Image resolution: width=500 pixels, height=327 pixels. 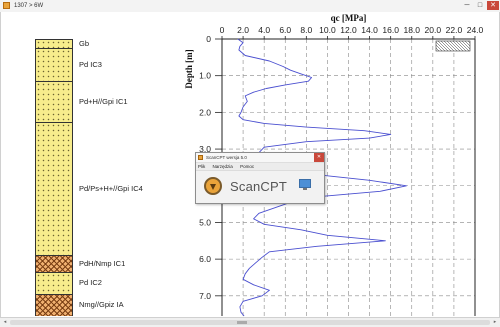 I want to click on popup-close-button: ✕, so click(x=319, y=157).